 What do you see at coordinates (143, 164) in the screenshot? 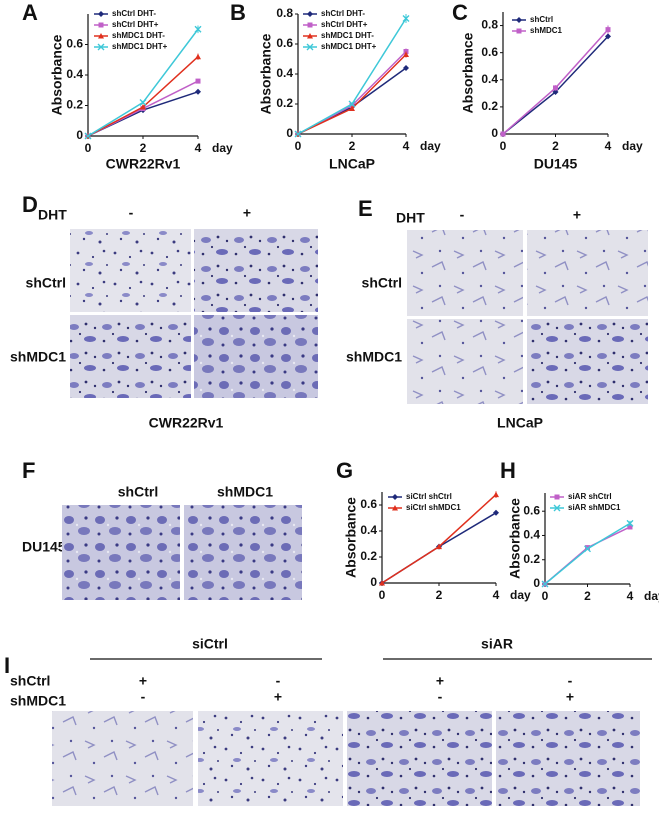
I see `x-axis-label: CWR22Rv1` at bounding box center [143, 164].